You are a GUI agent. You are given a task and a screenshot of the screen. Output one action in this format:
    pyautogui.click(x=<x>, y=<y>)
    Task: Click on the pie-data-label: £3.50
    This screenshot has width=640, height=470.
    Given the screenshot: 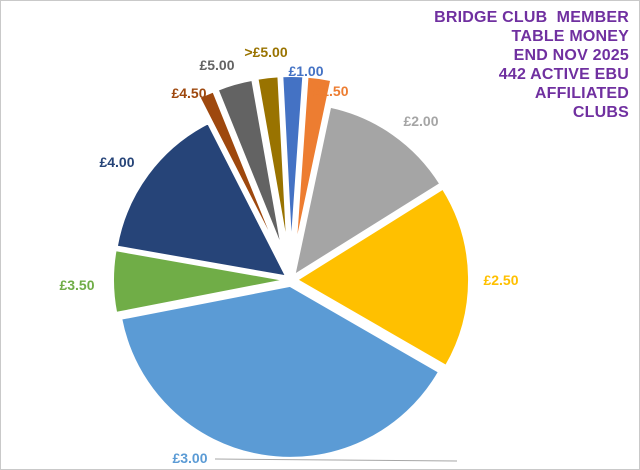 What is the action you would take?
    pyautogui.click(x=76, y=285)
    